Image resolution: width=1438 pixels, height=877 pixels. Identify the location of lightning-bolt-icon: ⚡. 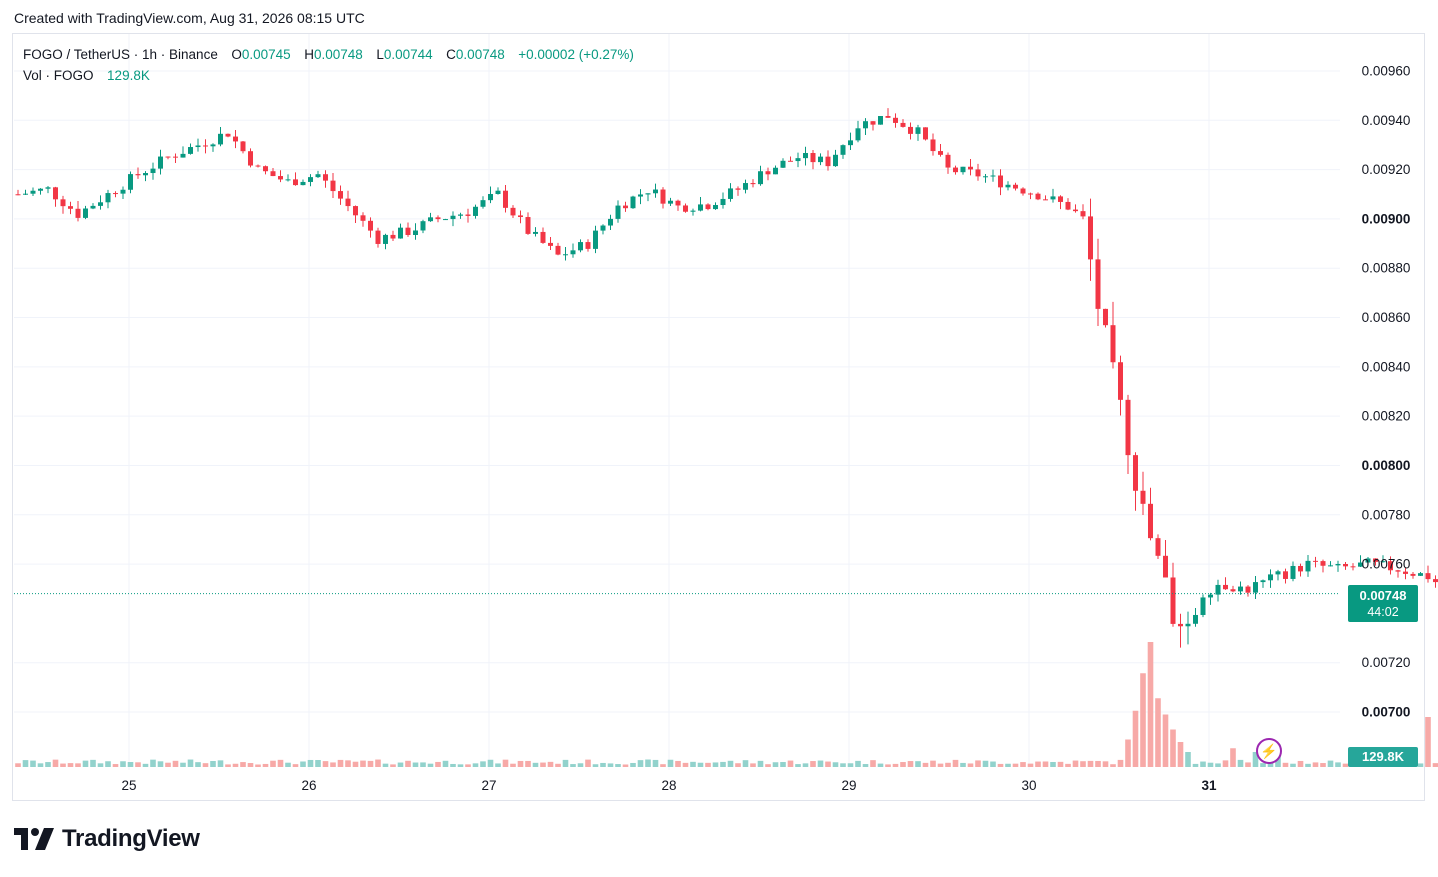
(1269, 751).